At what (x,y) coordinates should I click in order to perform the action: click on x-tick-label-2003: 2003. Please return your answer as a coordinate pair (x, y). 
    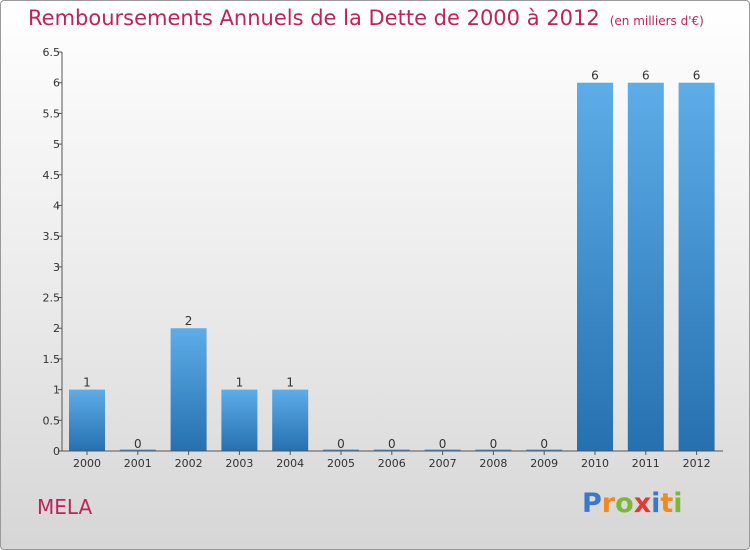
    Looking at the image, I should click on (239, 463).